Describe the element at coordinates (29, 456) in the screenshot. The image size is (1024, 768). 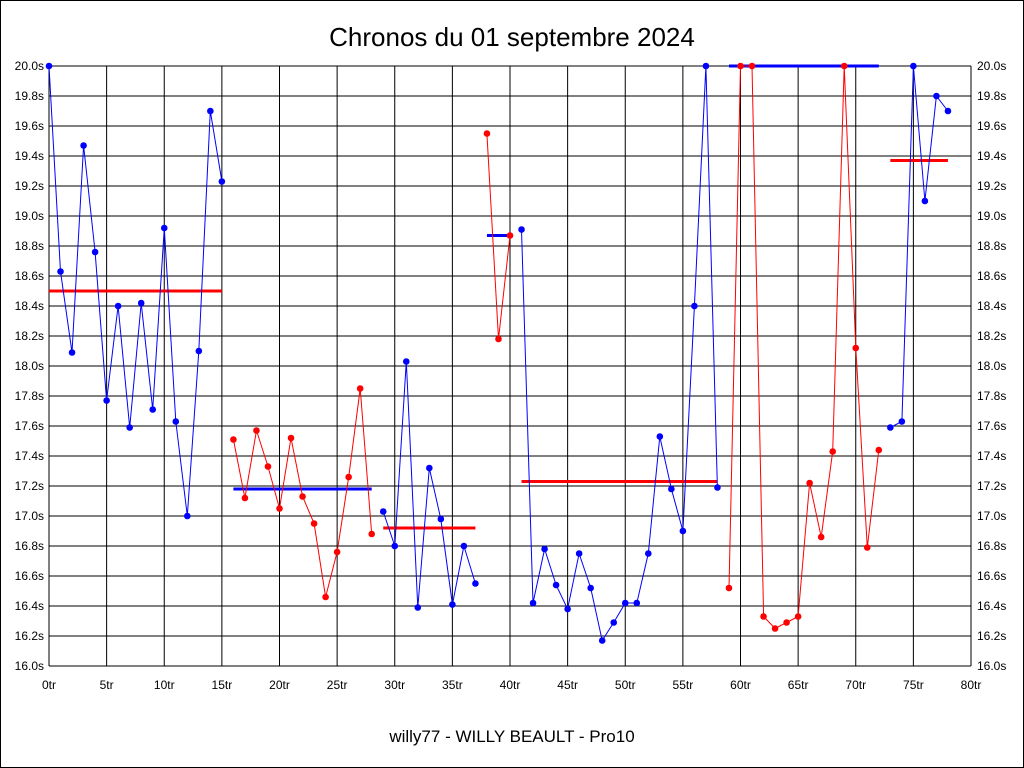
I see `y-tick-label-left: 17.4s` at that location.